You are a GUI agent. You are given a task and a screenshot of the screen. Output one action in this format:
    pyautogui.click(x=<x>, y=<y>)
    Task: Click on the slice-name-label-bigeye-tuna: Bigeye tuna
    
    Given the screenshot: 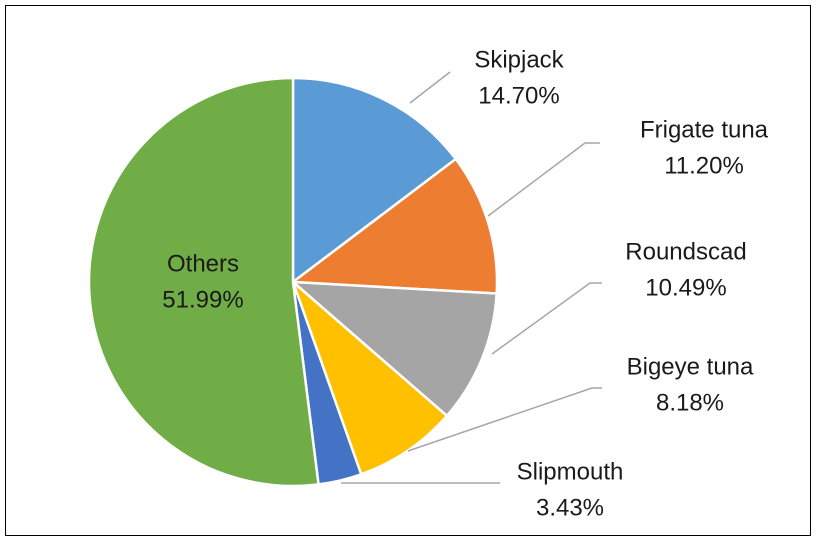 What is the action you would take?
    pyautogui.click(x=690, y=367)
    